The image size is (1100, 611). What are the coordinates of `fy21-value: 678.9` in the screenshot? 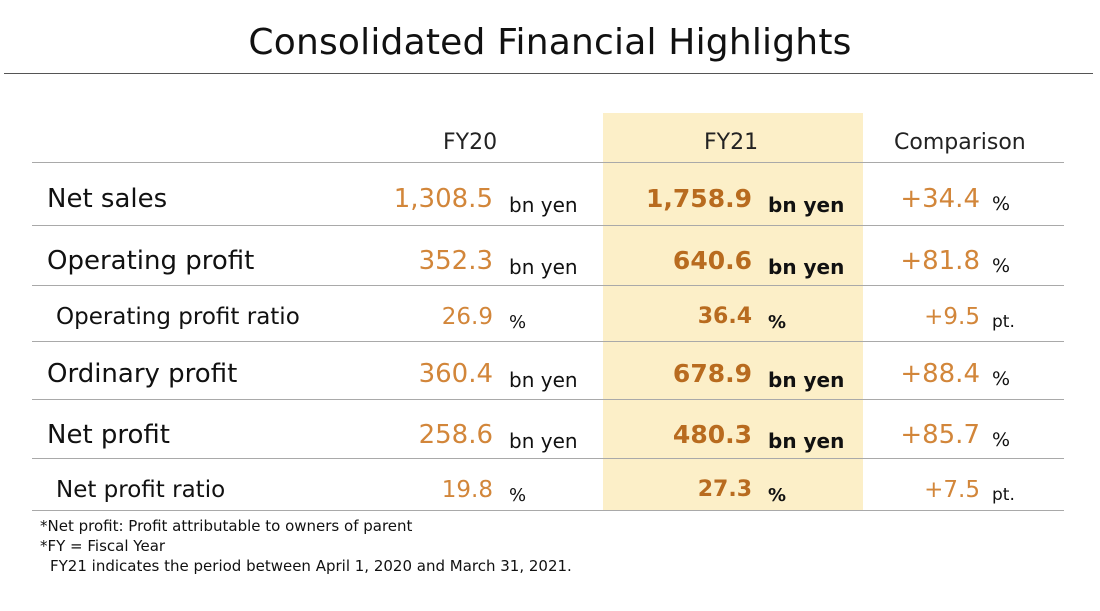 It's located at (712, 373).